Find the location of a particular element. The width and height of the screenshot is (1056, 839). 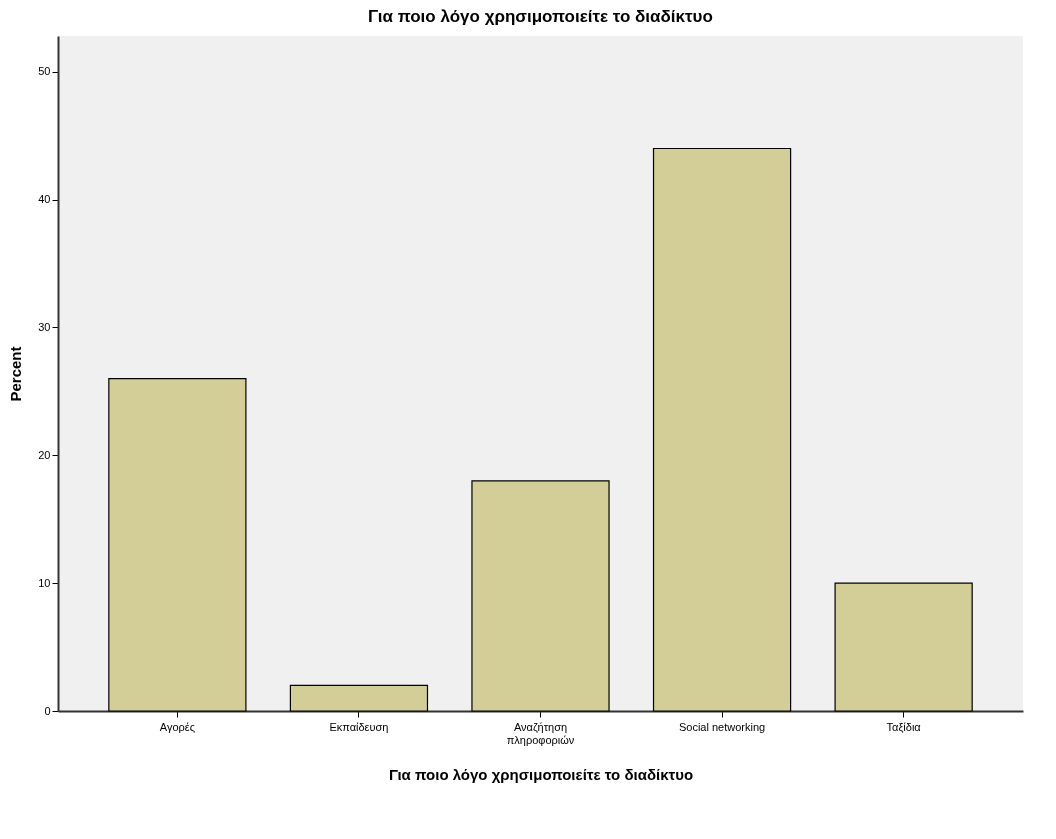

x-tick-label: Ταξίδια is located at coordinates (904, 726).